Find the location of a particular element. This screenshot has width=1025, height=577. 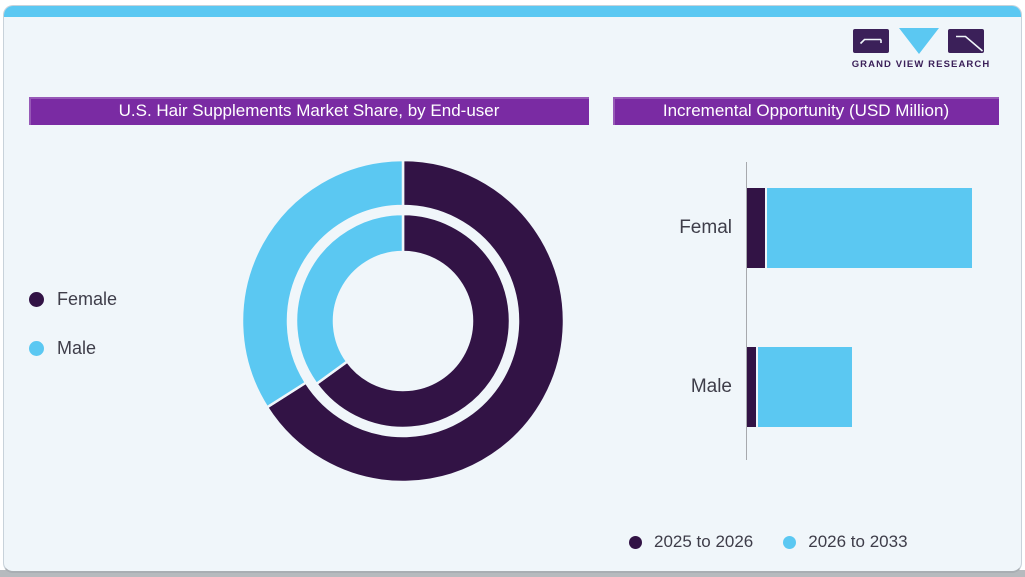

grand-view-research-logo: GRAND VIEW RESEARCH is located at coordinates (921, 48).